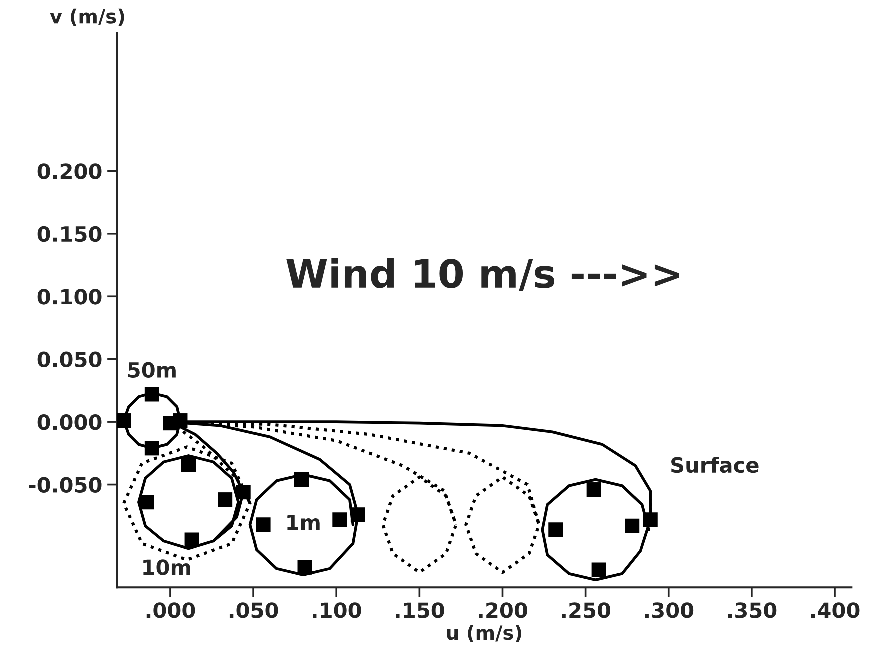 The height and width of the screenshot is (664, 869). Describe the element at coordinates (65, 485) in the screenshot. I see `y-tick-label: -0.050` at that location.